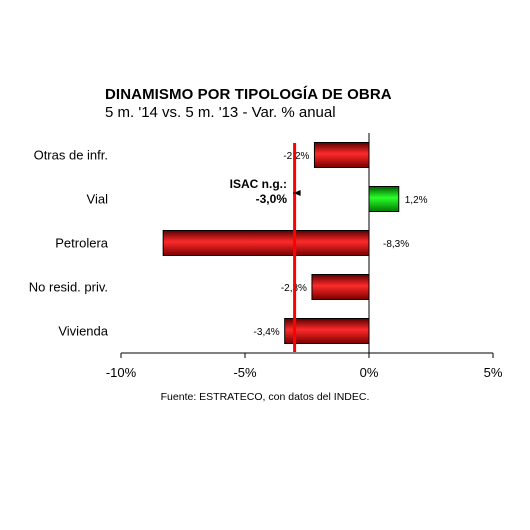  What do you see at coordinates (121, 372) in the screenshot?
I see `x-tick-label-0: -10%` at bounding box center [121, 372].